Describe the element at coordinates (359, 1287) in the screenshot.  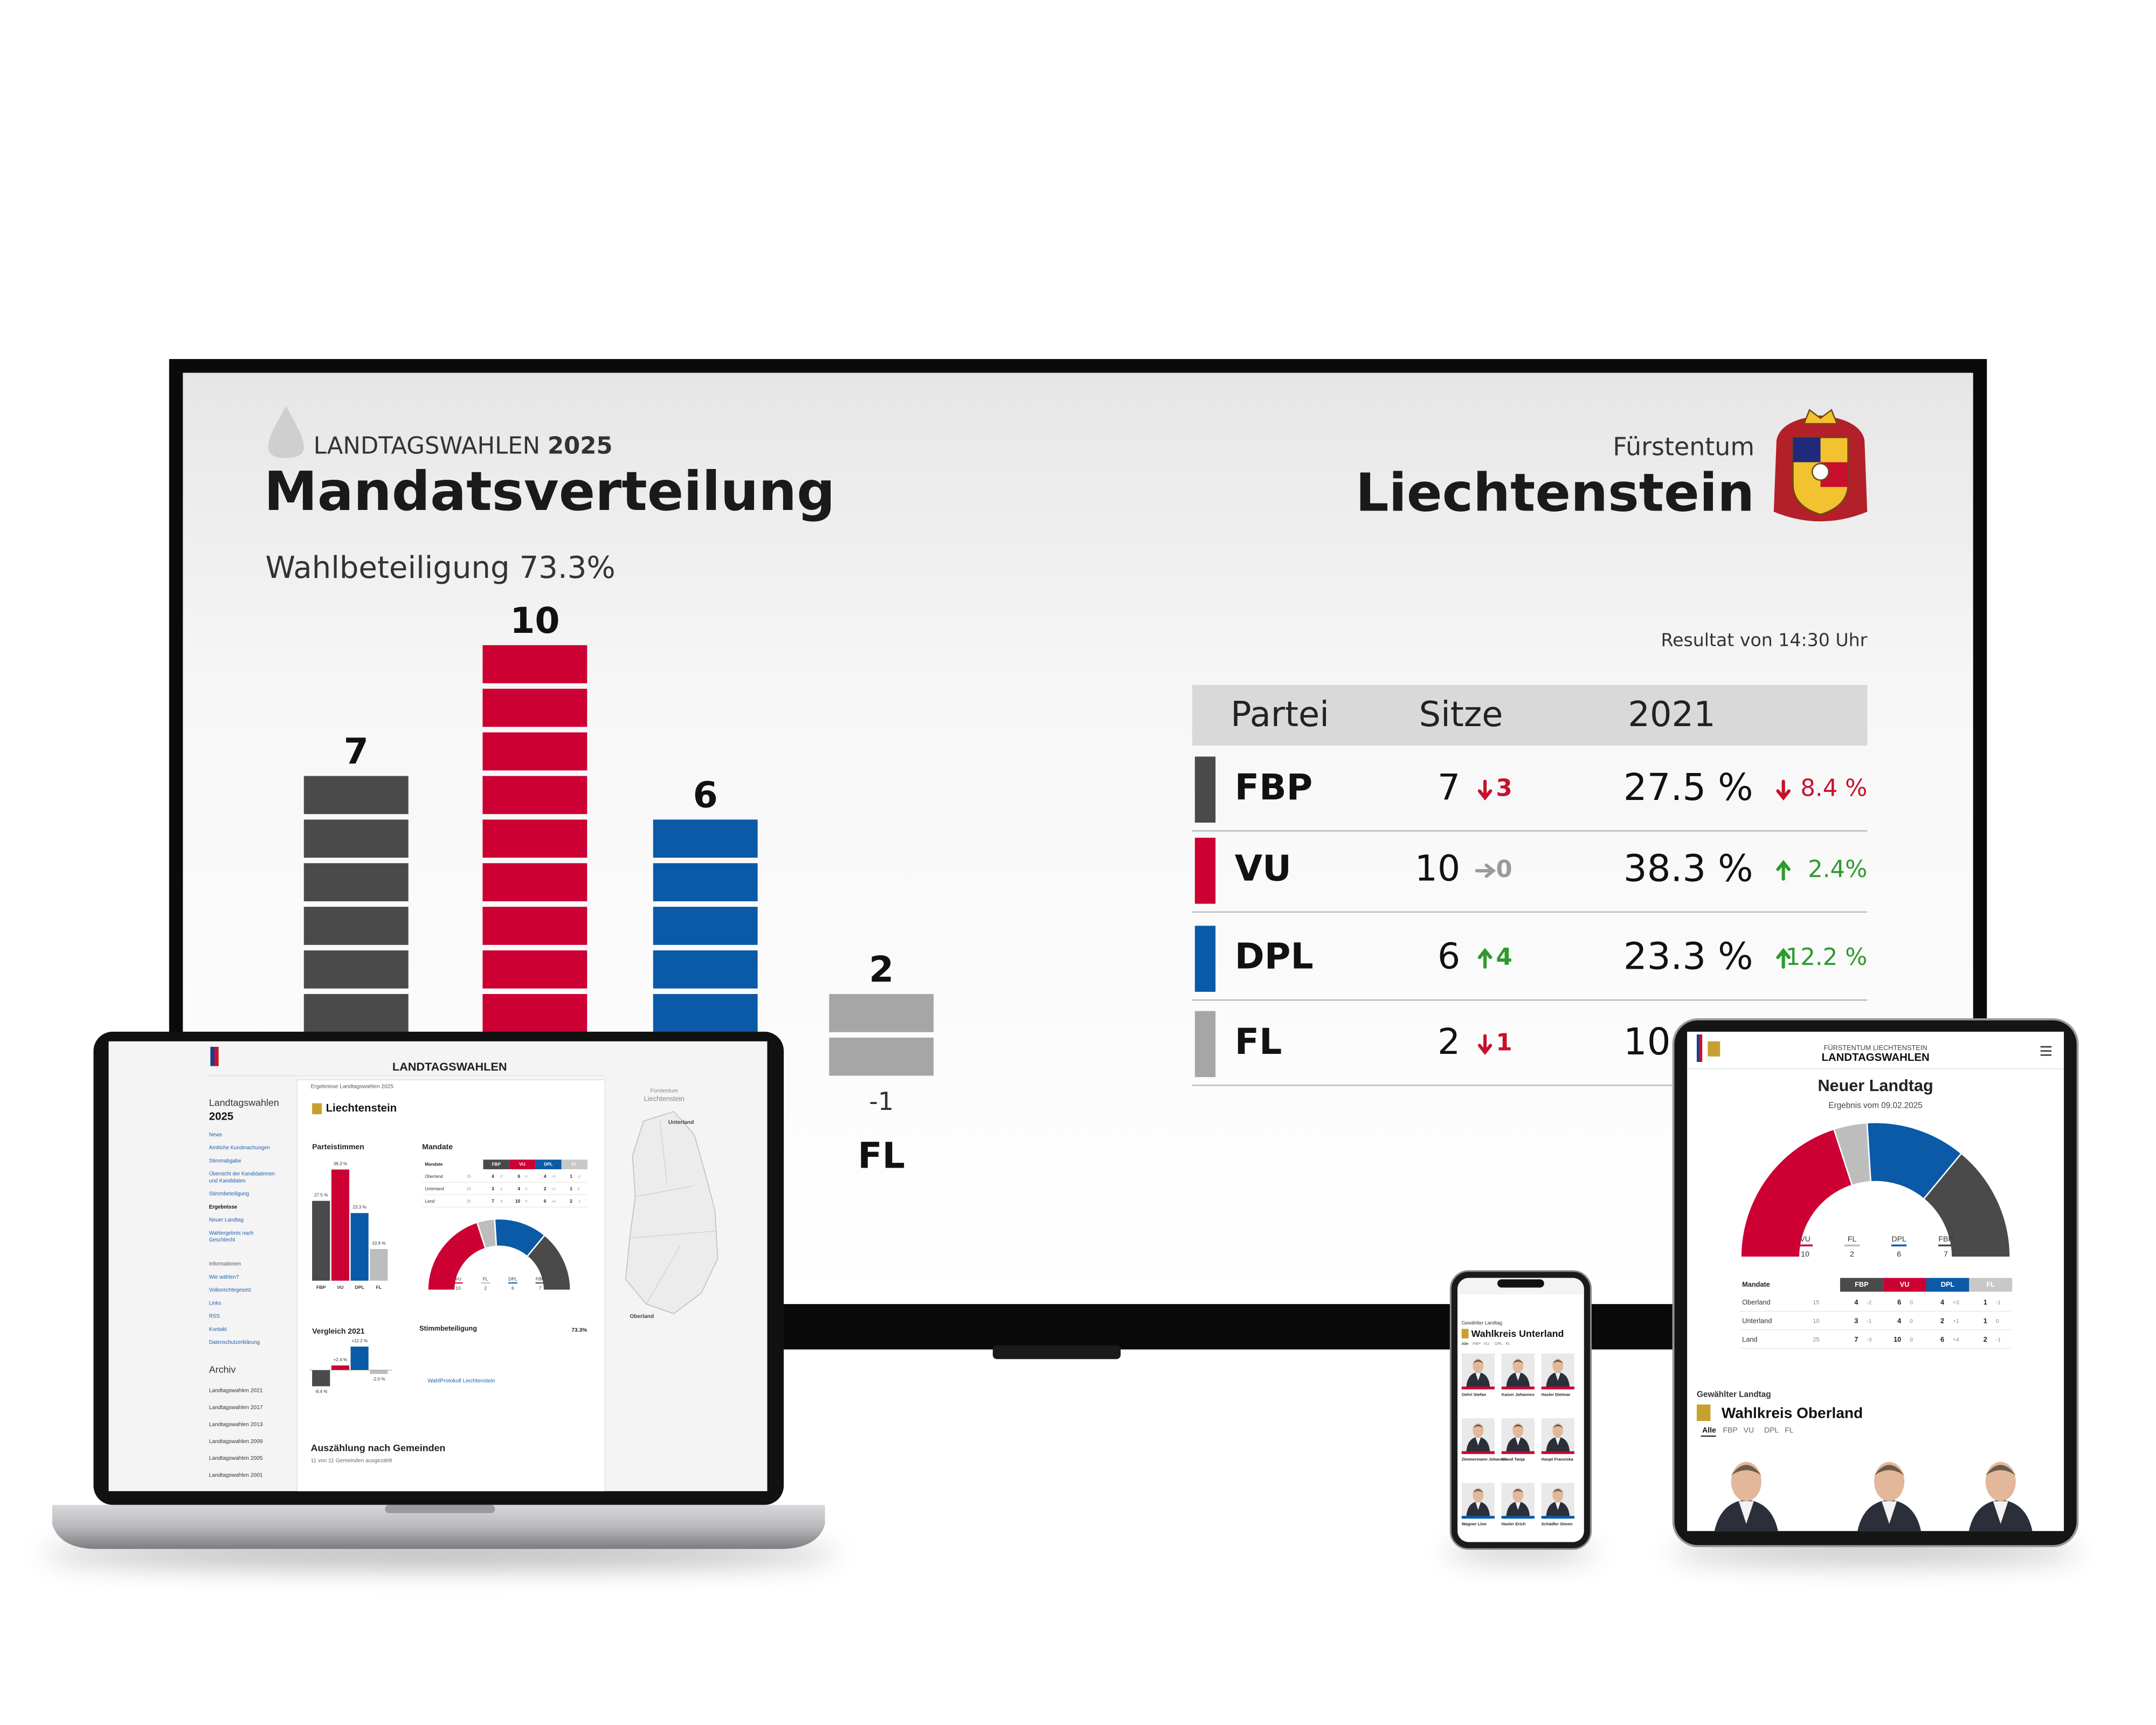
I see `category-label: DPL` at that location.